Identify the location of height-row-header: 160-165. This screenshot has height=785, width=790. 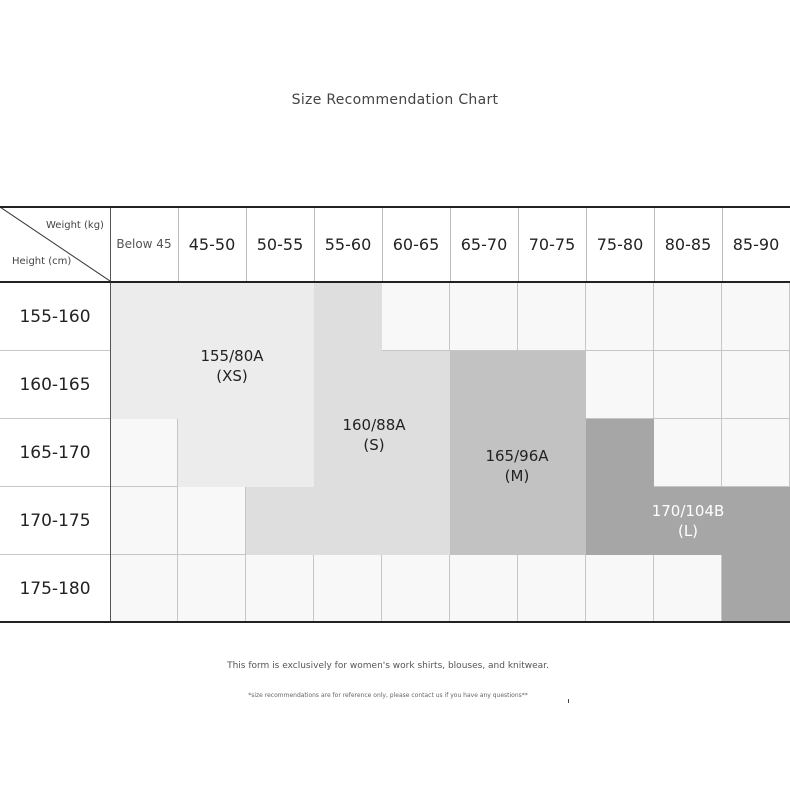
(55, 385).